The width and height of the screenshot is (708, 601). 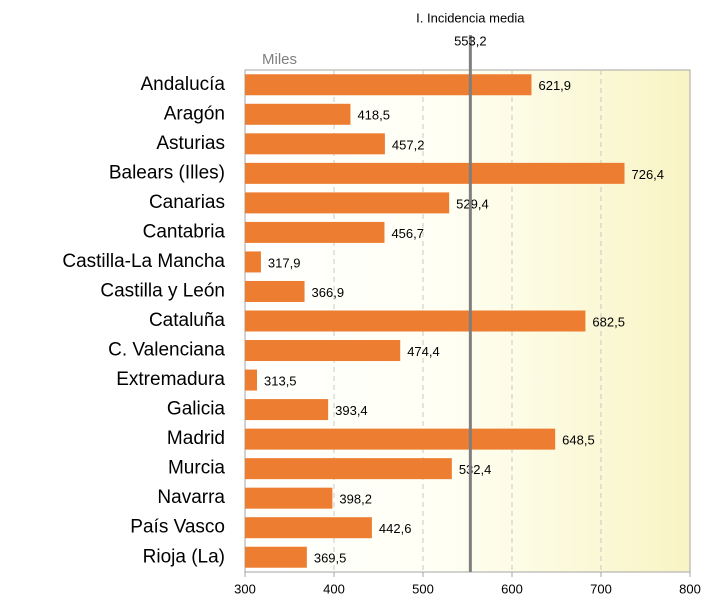 I want to click on value-label: 442,6, so click(x=395, y=528).